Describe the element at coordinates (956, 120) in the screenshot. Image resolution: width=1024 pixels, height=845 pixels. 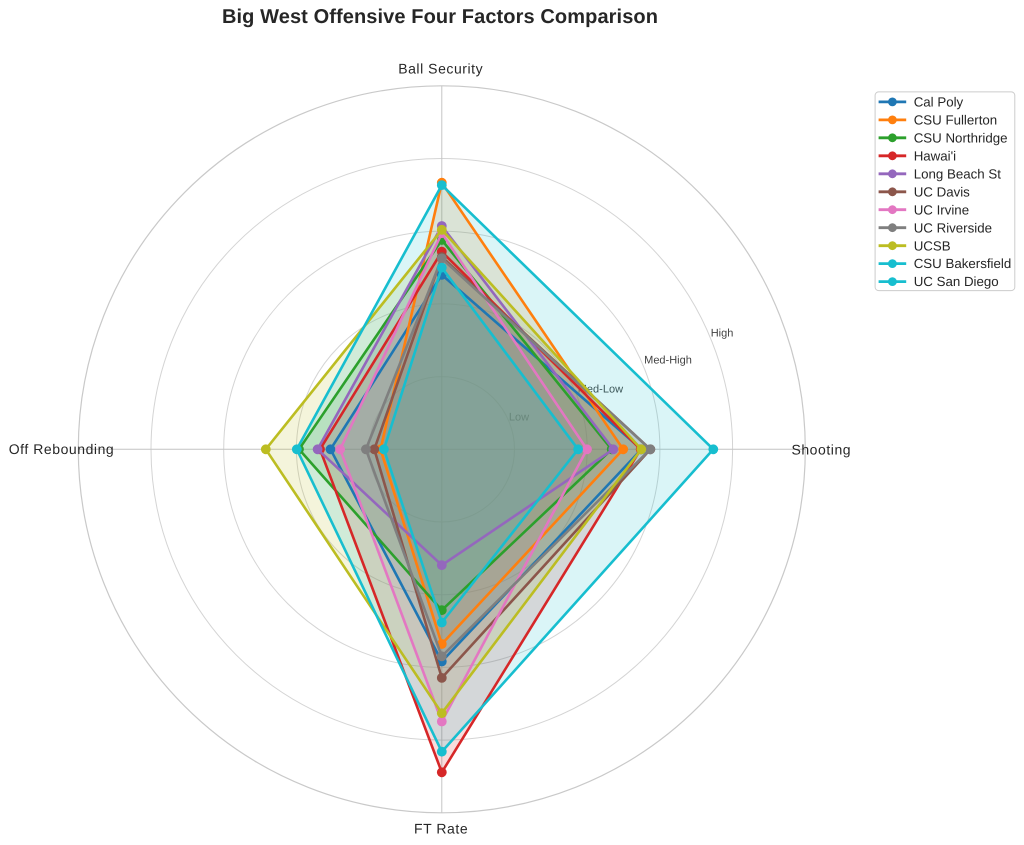
I see `svg-text: CSU Fullerton` at that location.